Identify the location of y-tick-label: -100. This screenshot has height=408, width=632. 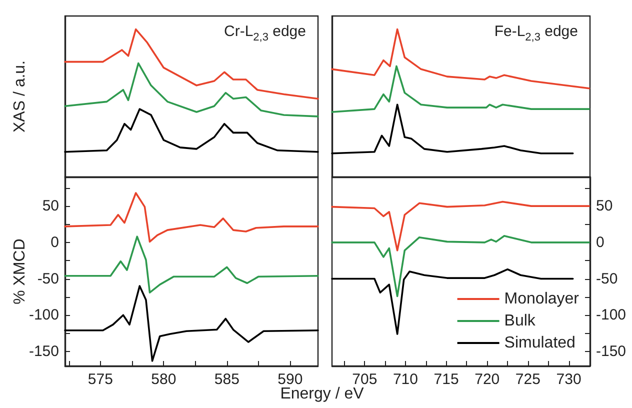
(43, 315).